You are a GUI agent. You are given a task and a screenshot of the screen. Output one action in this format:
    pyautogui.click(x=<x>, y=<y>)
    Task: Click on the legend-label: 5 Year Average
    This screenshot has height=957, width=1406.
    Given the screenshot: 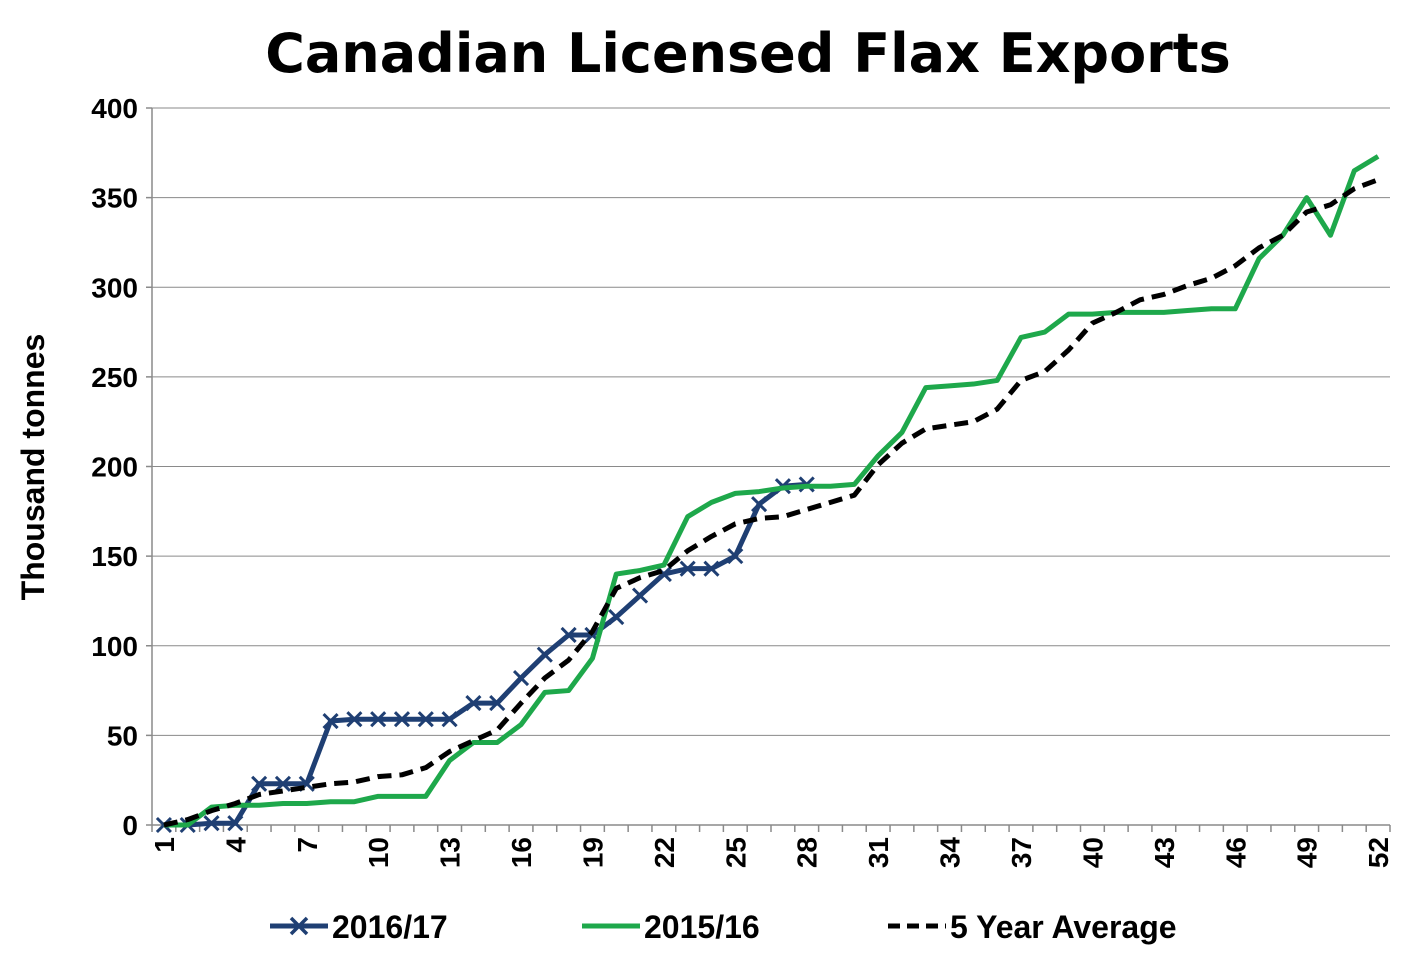 What is the action you would take?
    pyautogui.click(x=1063, y=927)
    